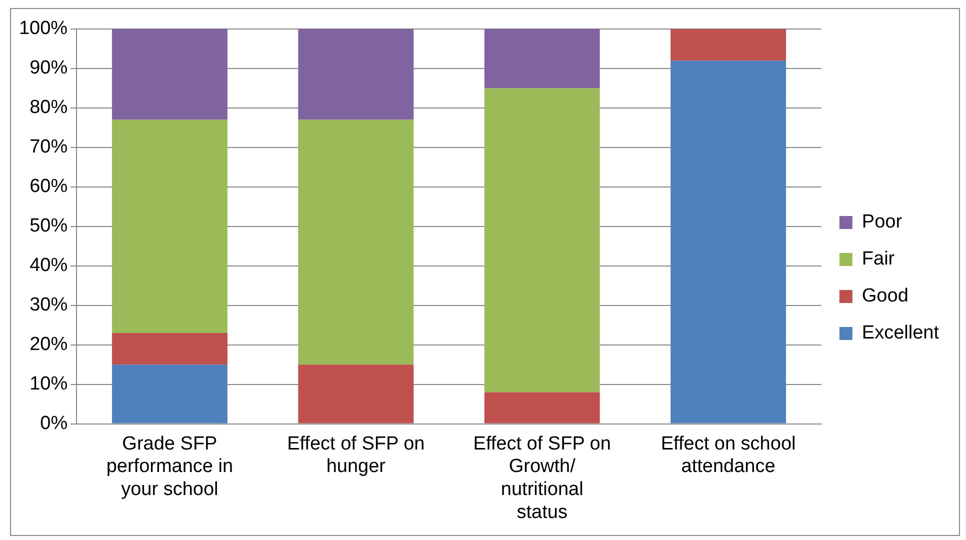 This screenshot has height=540, width=966. Describe the element at coordinates (49, 107) in the screenshot. I see `y-tick-label: 80%` at that location.